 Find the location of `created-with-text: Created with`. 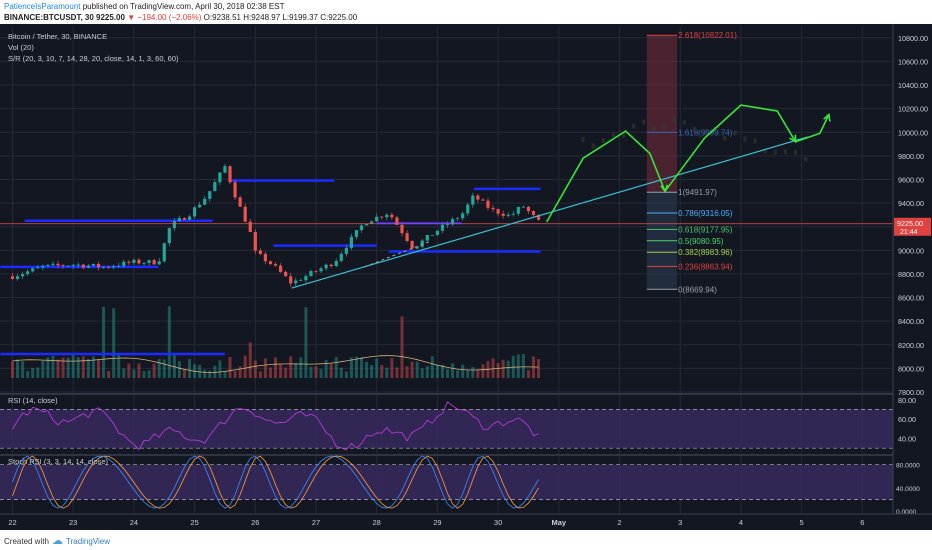

created-with-text: Created with is located at coordinates (26, 541).